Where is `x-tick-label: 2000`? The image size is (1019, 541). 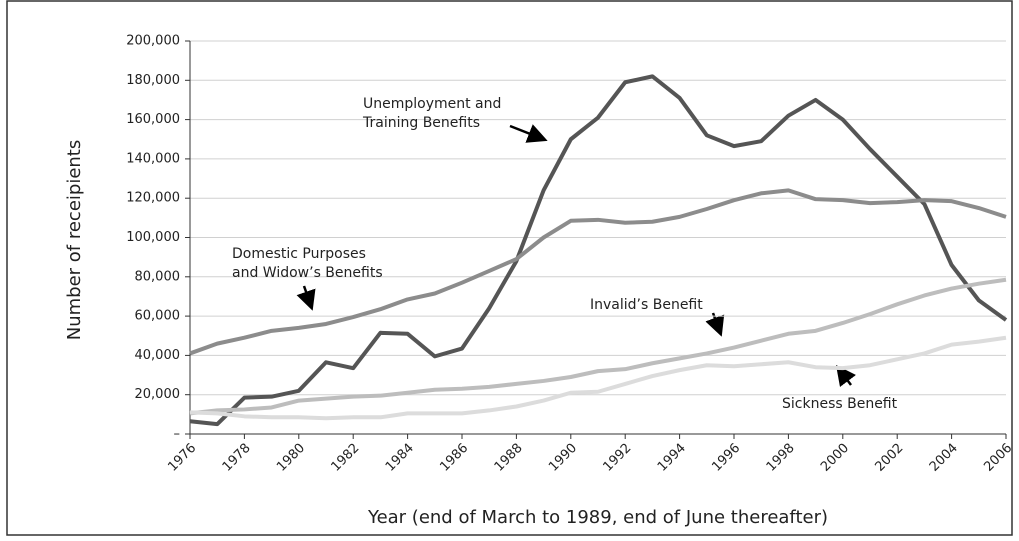
x-tick-label: 2000 is located at coordinates (835, 458).